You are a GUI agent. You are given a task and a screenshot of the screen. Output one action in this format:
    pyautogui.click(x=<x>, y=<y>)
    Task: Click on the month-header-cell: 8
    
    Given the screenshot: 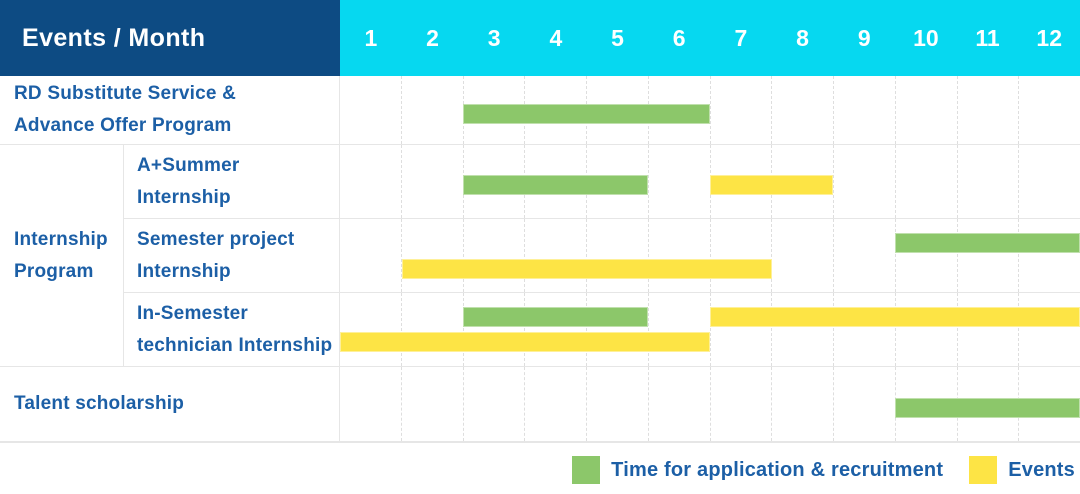 What is the action you would take?
    pyautogui.click(x=802, y=38)
    